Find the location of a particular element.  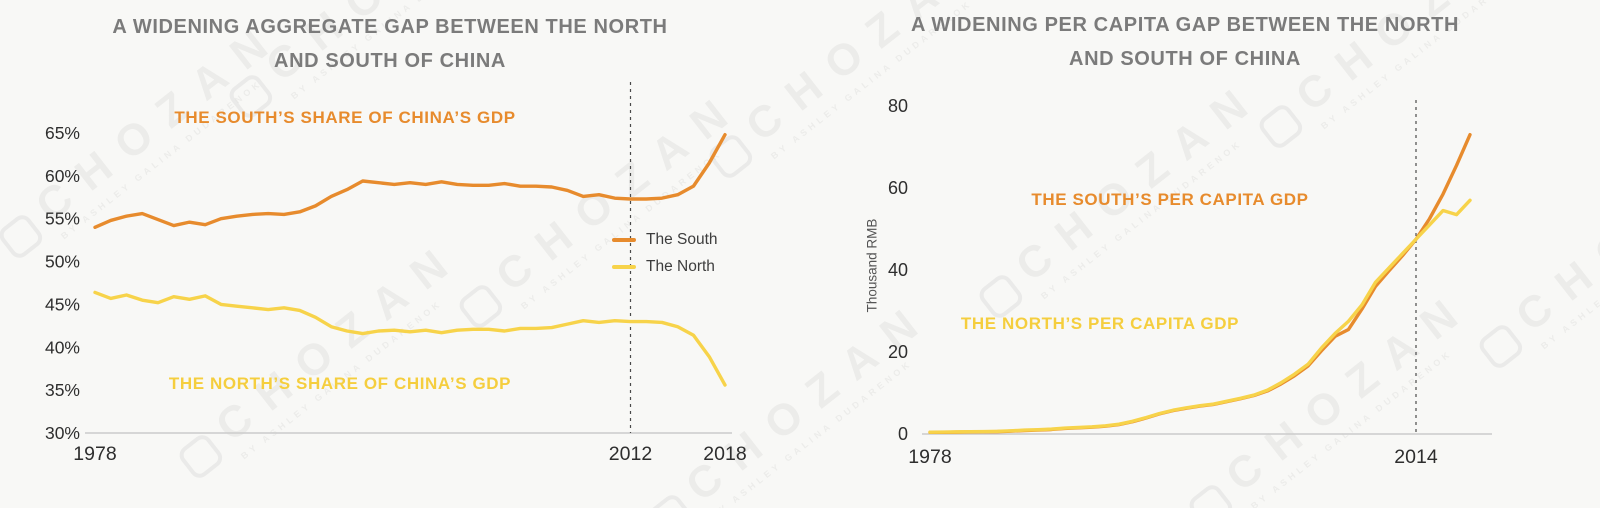

svg-text: 60 is located at coordinates (898, 188).